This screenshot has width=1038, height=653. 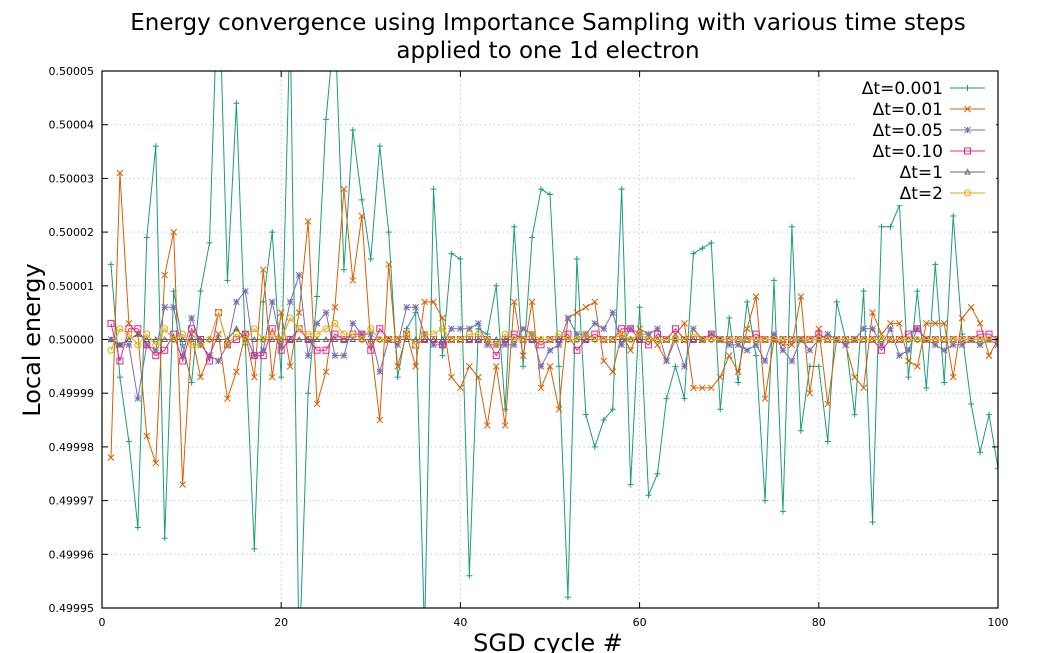 I want to click on chart-subtitle: applied to one 1d electron, so click(x=547, y=51).